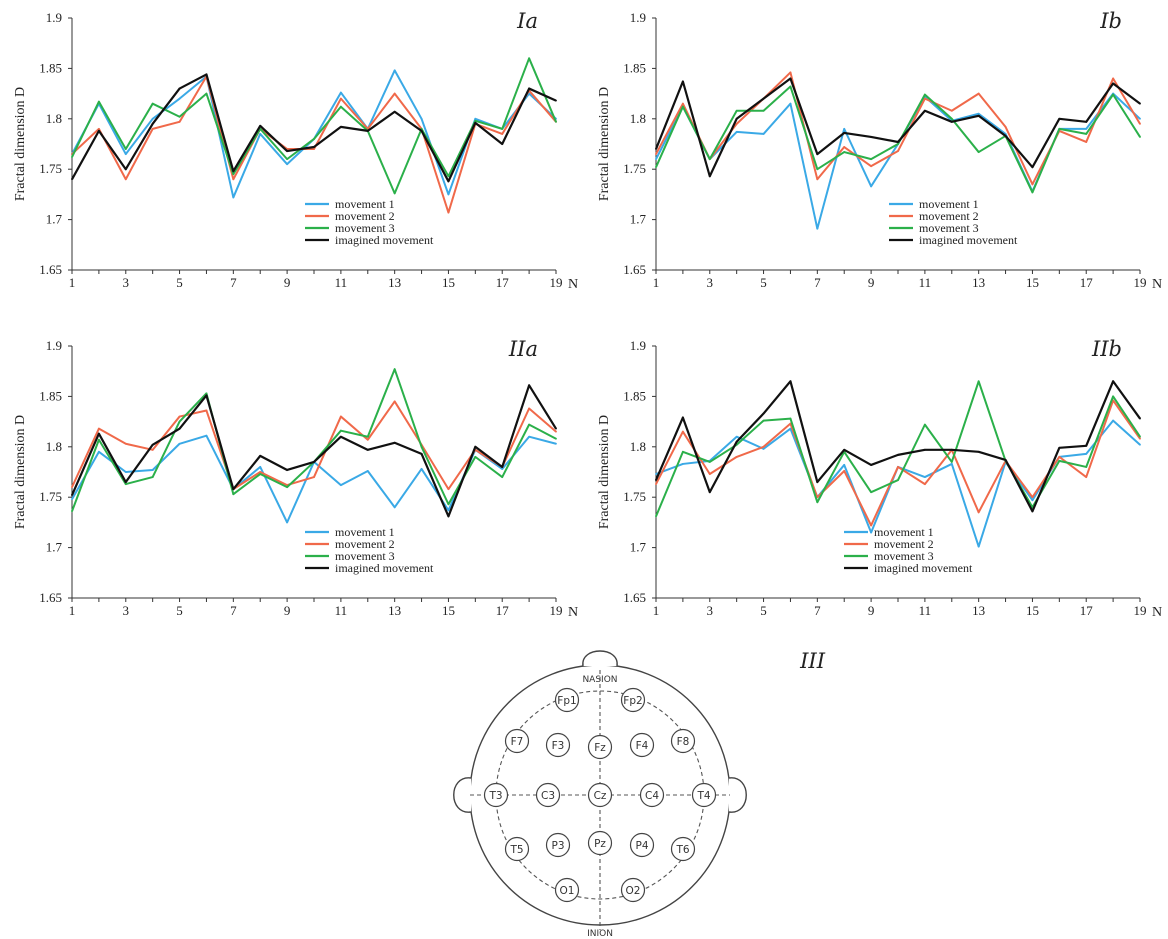 The image size is (1168, 939). I want to click on electrode-label: P4, so click(641, 846).